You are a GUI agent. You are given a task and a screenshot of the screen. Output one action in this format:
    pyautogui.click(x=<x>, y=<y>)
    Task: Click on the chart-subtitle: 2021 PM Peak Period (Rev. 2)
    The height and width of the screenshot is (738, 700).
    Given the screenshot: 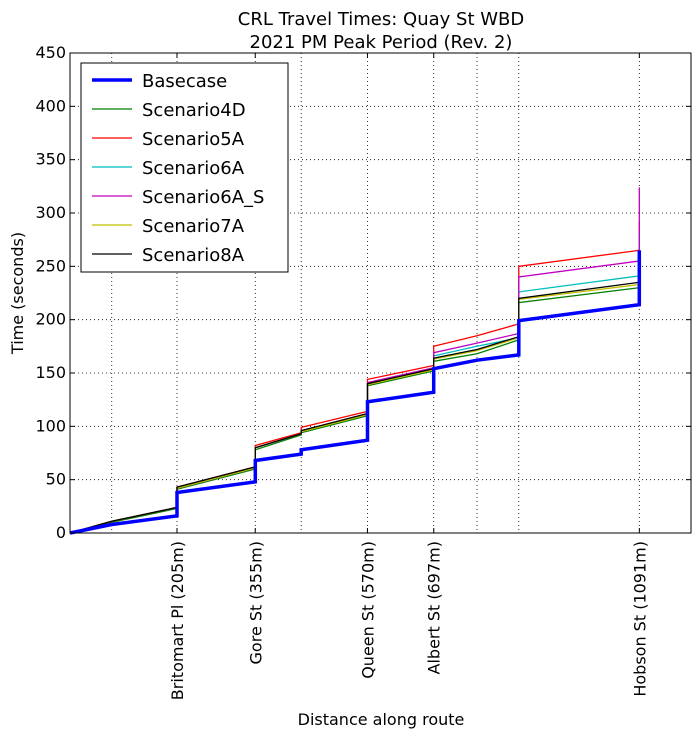 What is the action you would take?
    pyautogui.click(x=381, y=42)
    